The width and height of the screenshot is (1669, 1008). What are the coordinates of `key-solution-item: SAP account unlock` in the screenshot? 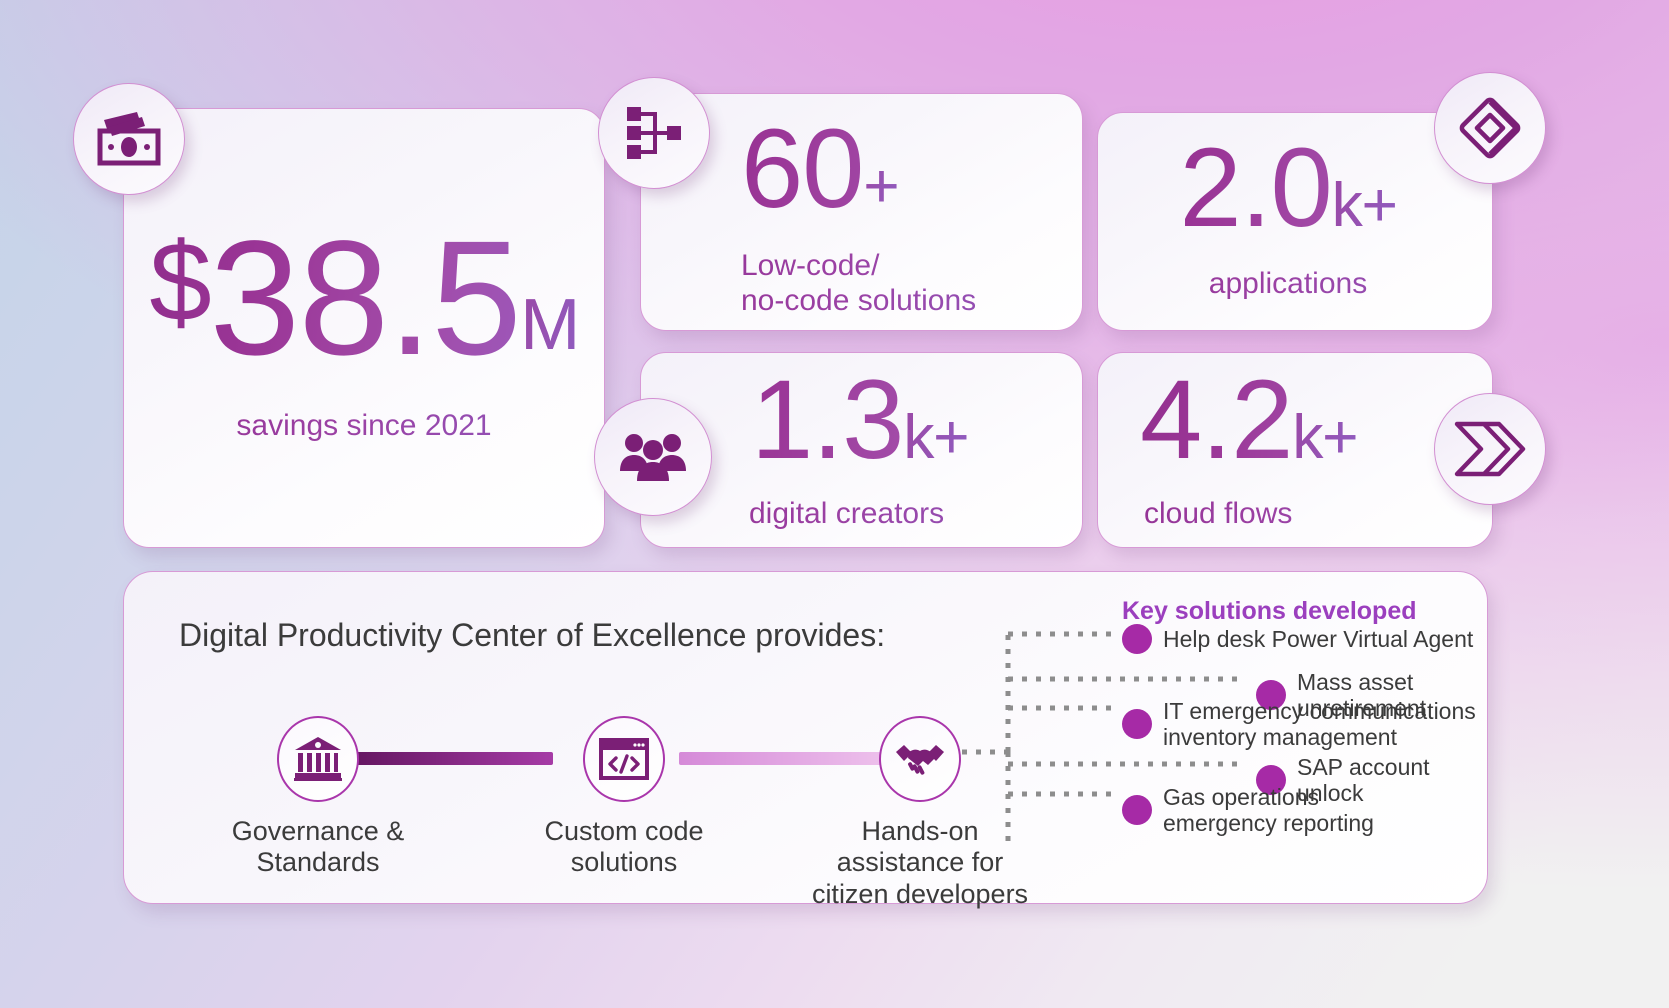 It's located at (1375, 780).